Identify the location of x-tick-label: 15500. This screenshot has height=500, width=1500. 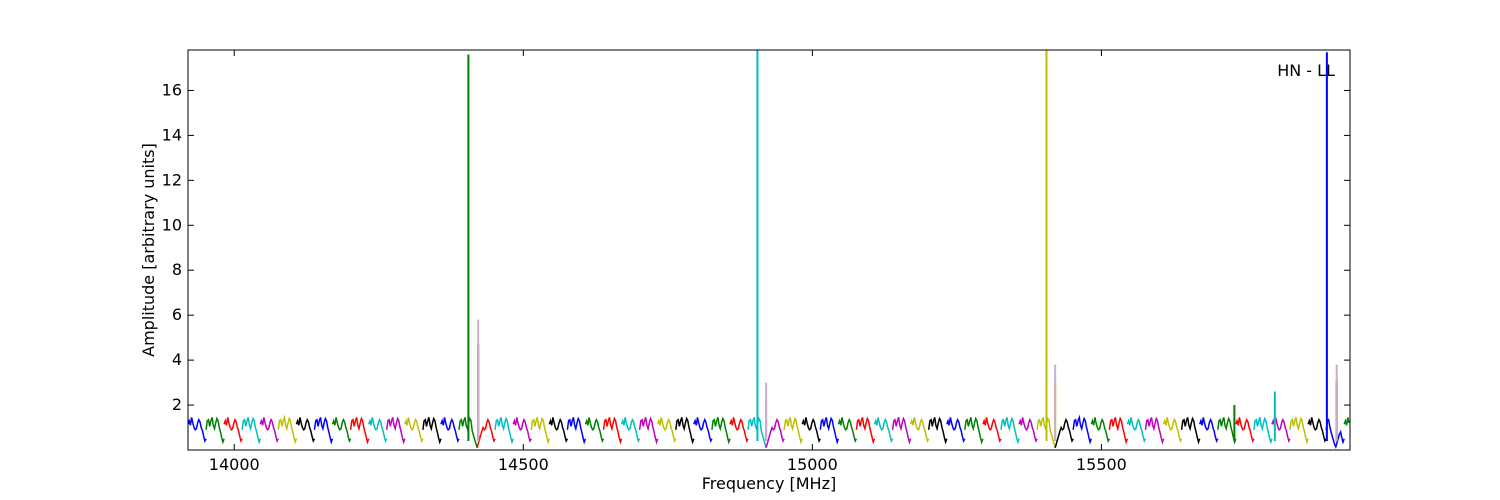
(1101, 464).